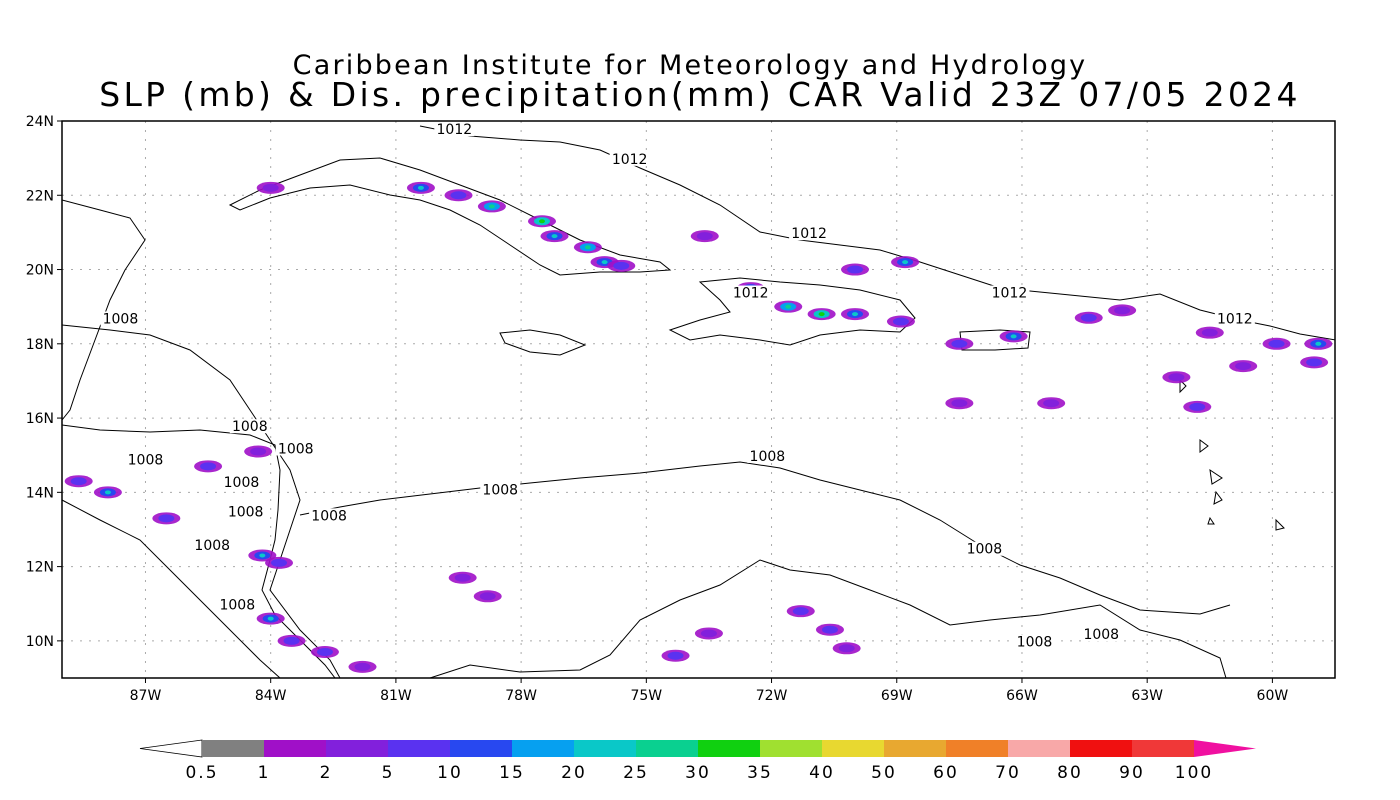 This screenshot has width=1400, height=800. What do you see at coordinates (450, 773) in the screenshot?
I see `colorbar-label: 10` at bounding box center [450, 773].